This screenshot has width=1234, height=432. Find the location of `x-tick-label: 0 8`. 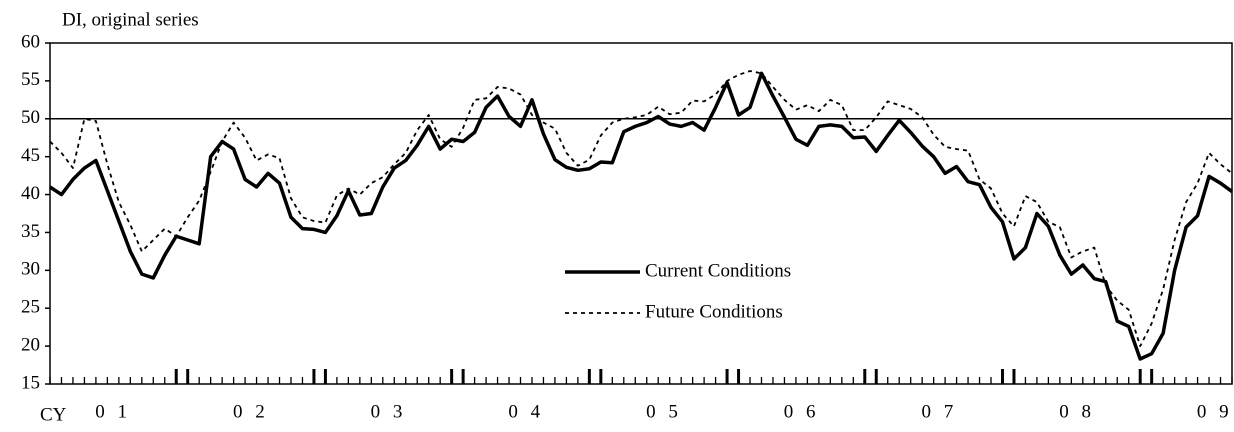

x-tick-label: 0 8 is located at coordinates (1077, 411).